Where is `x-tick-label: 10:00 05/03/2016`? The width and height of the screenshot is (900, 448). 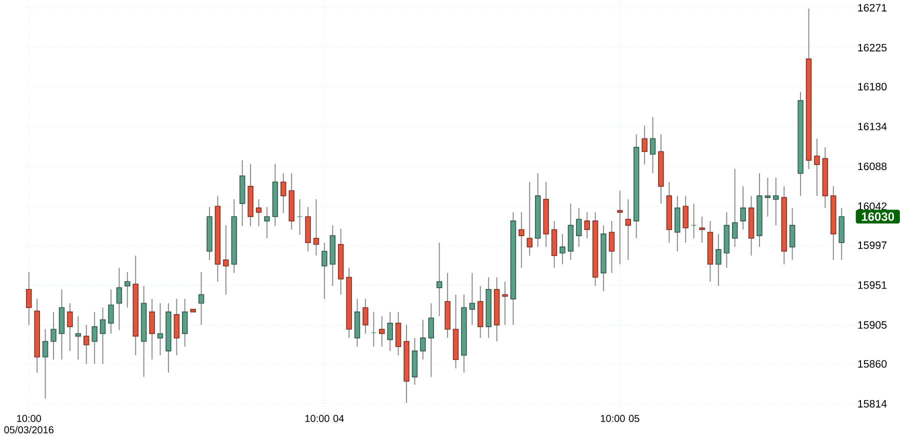 x-tick-label: 10:00 05/03/2016 is located at coordinates (29, 424).